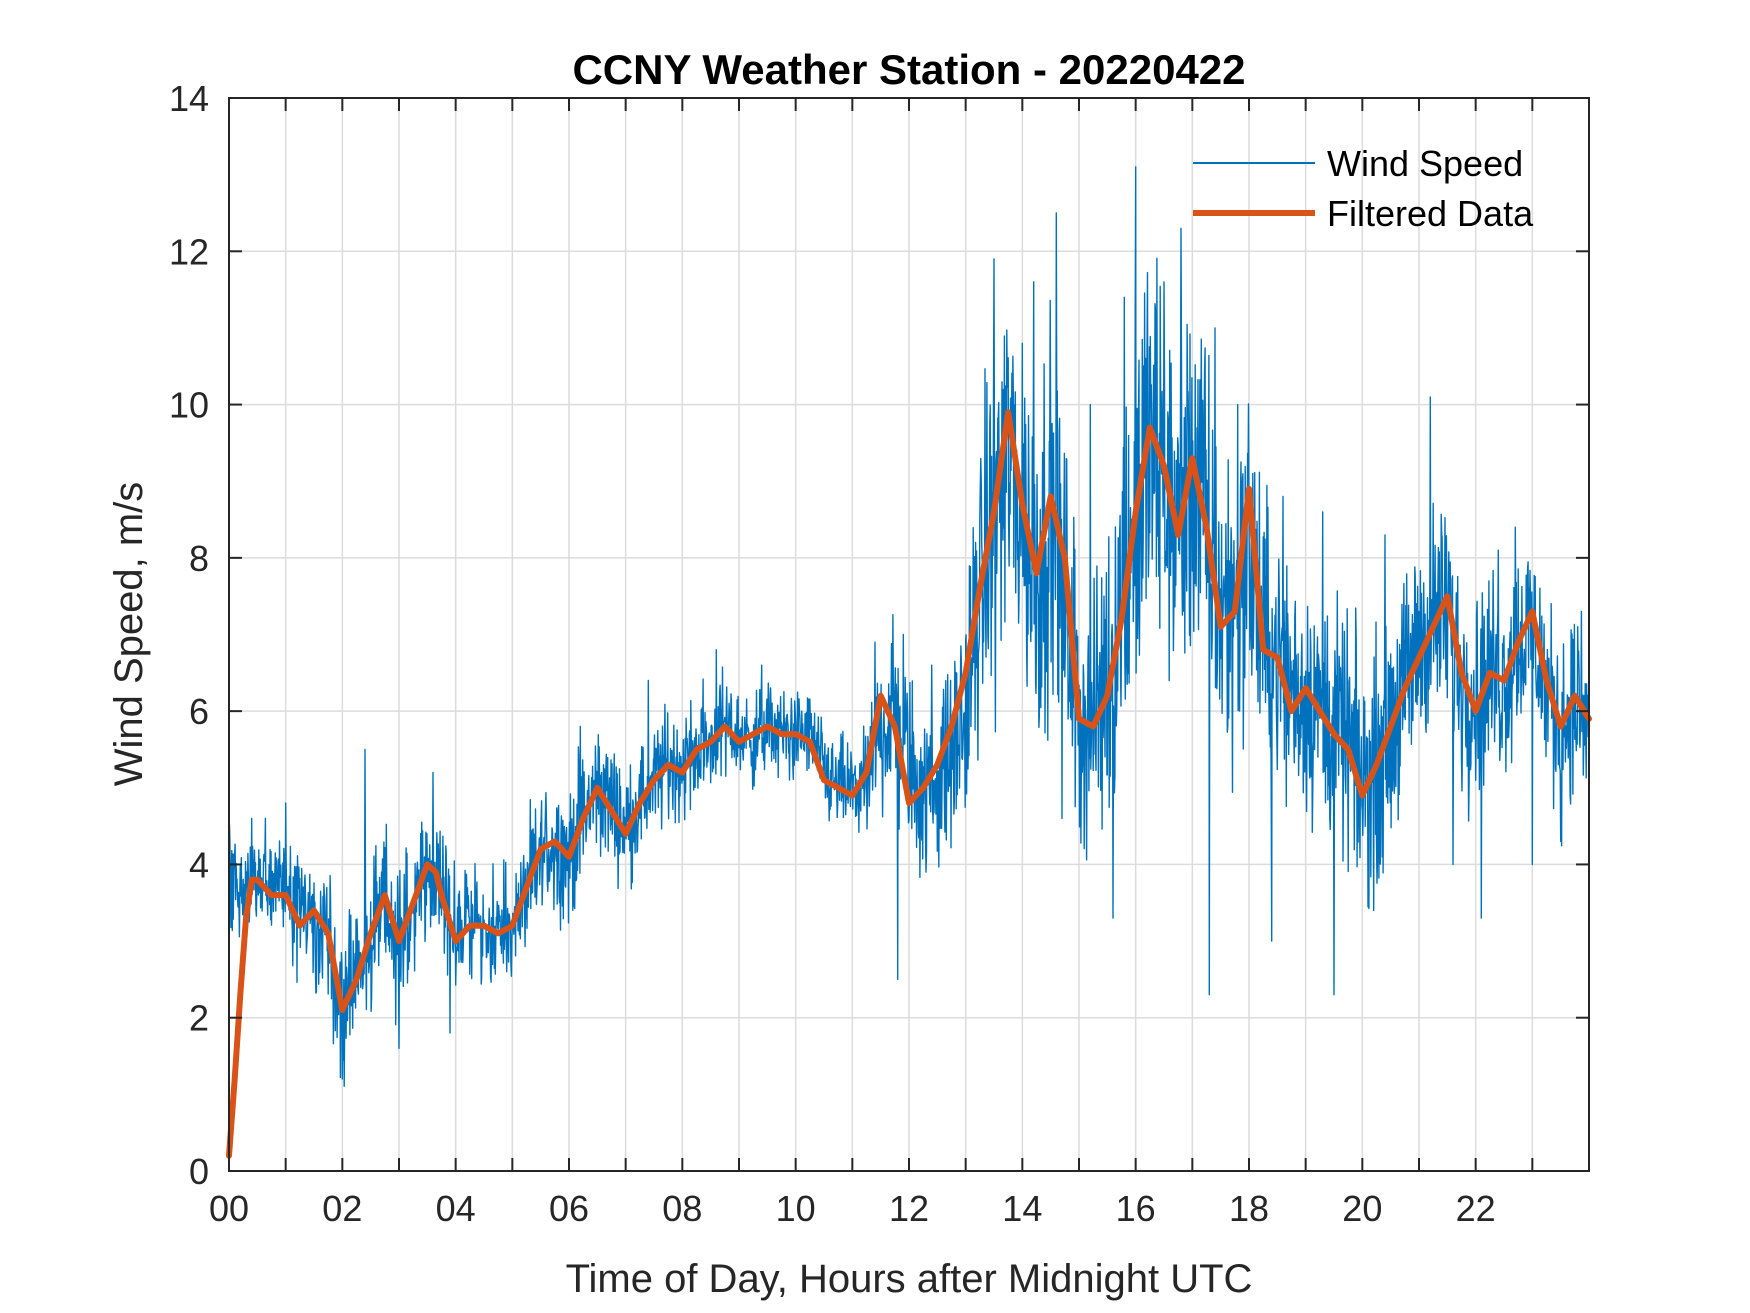  What do you see at coordinates (908, 69) in the screenshot?
I see `chart-title: CCNY Weather Station - 20220422` at bounding box center [908, 69].